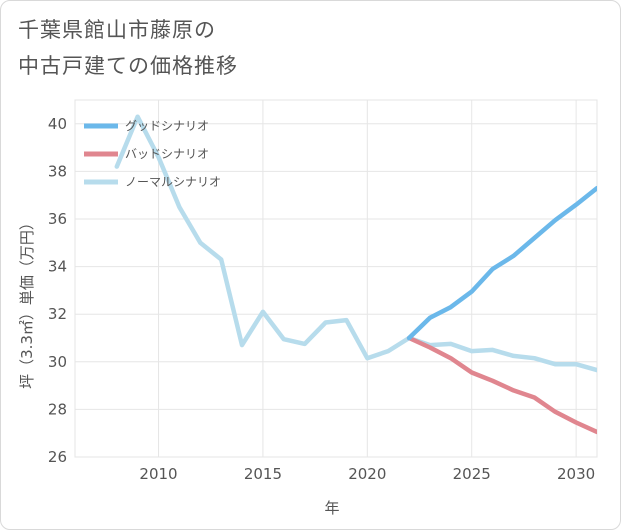 This screenshot has width=621, height=530. What do you see at coordinates (501, 263) in the screenshot?
I see `series-good-line` at bounding box center [501, 263].